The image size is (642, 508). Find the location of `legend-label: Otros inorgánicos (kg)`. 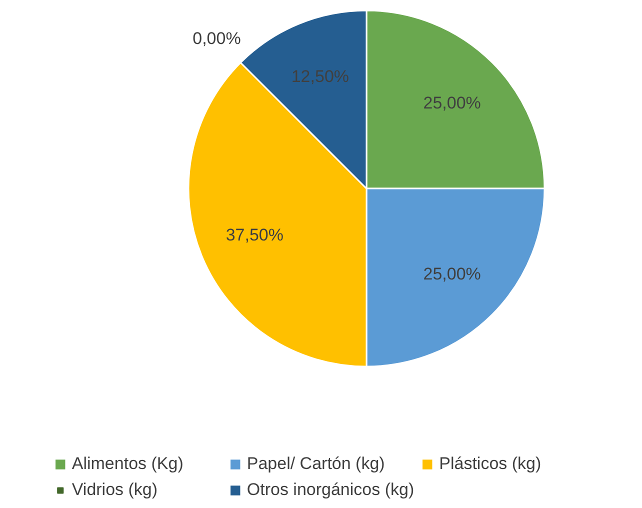

legend-label: Otros inorgánicos (kg) is located at coordinates (330, 490).